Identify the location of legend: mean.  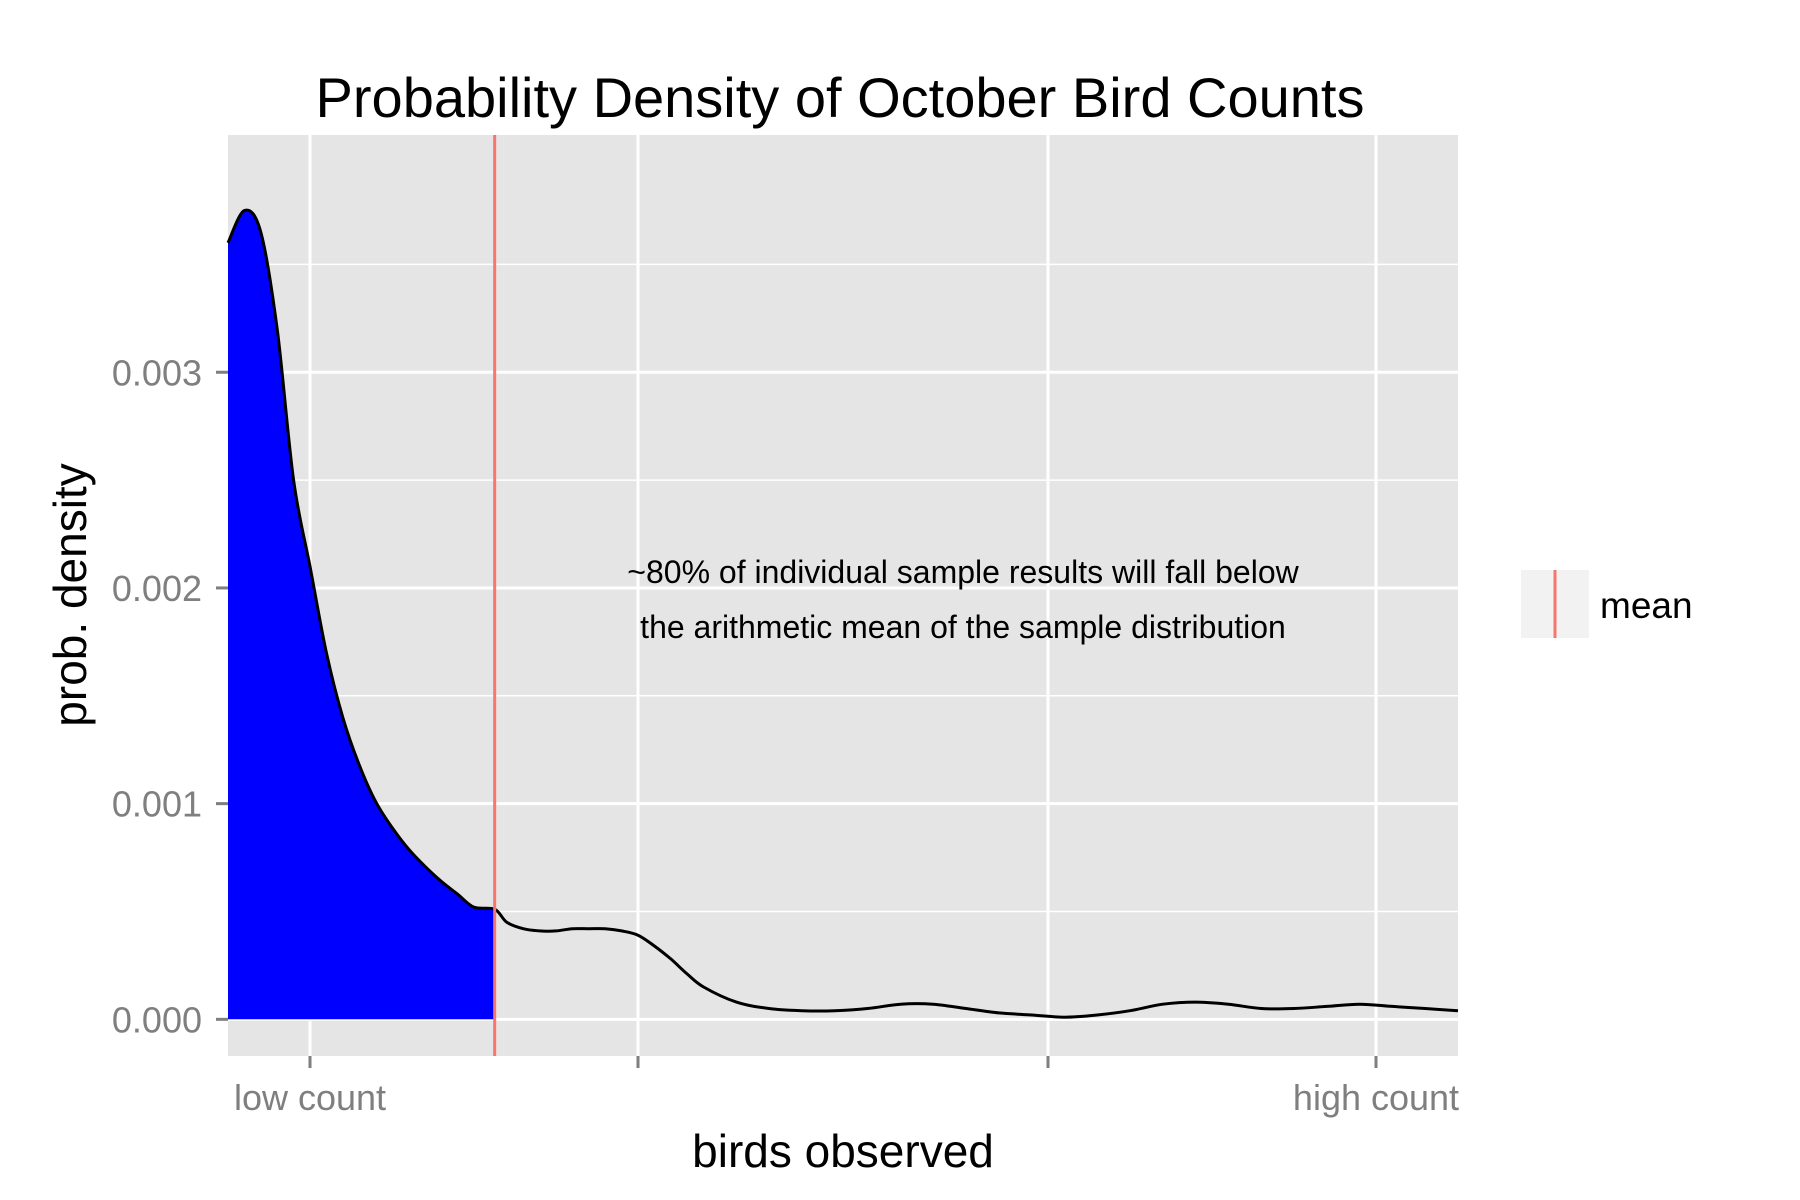
(1607, 604).